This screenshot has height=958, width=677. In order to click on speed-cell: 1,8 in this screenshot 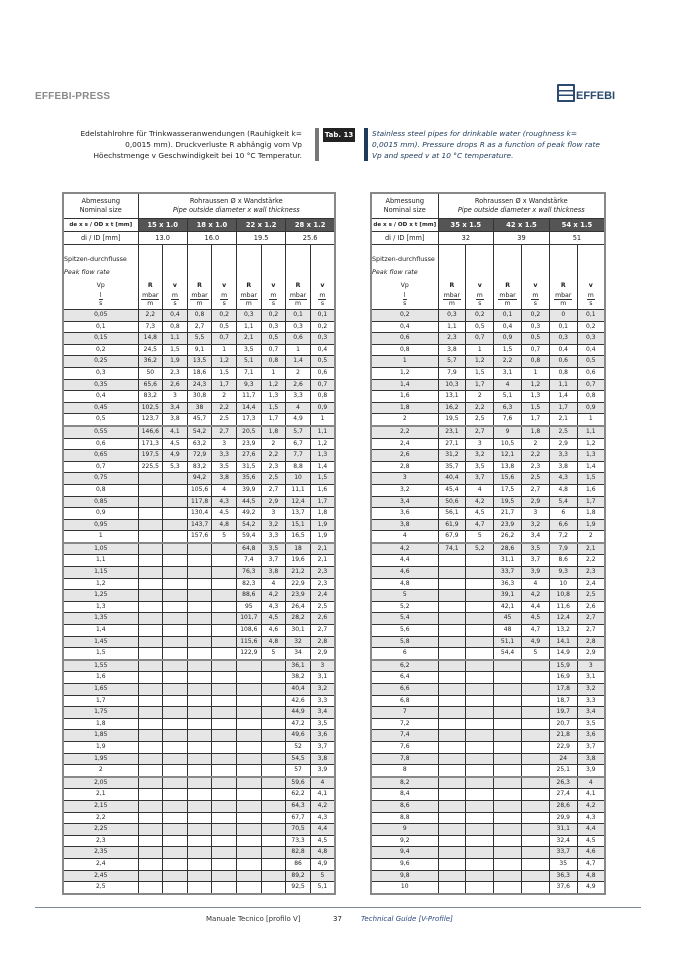, I will do `click(535, 431)`.